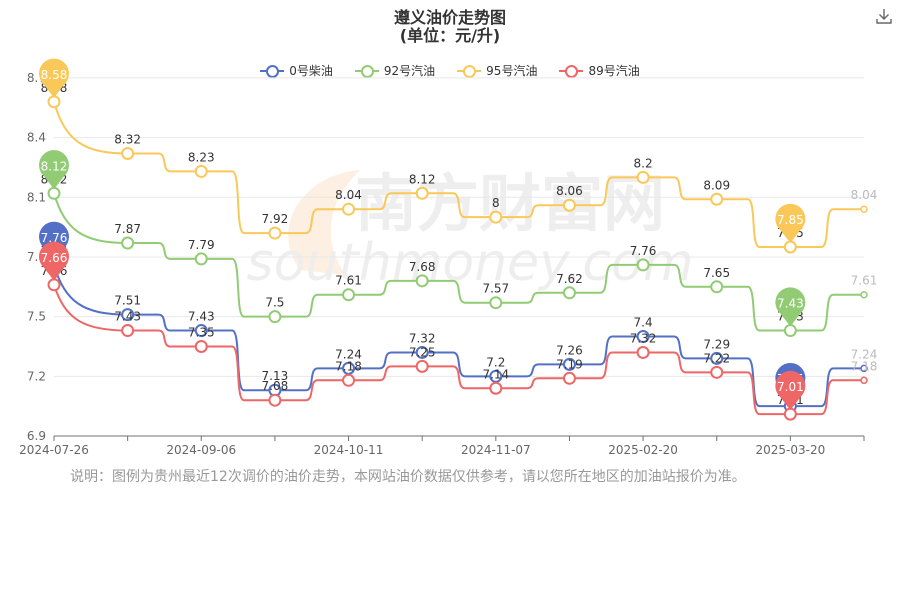 The width and height of the screenshot is (900, 600). What do you see at coordinates (54, 450) in the screenshot?
I see `x-tick-label: 2024-07-26` at bounding box center [54, 450].